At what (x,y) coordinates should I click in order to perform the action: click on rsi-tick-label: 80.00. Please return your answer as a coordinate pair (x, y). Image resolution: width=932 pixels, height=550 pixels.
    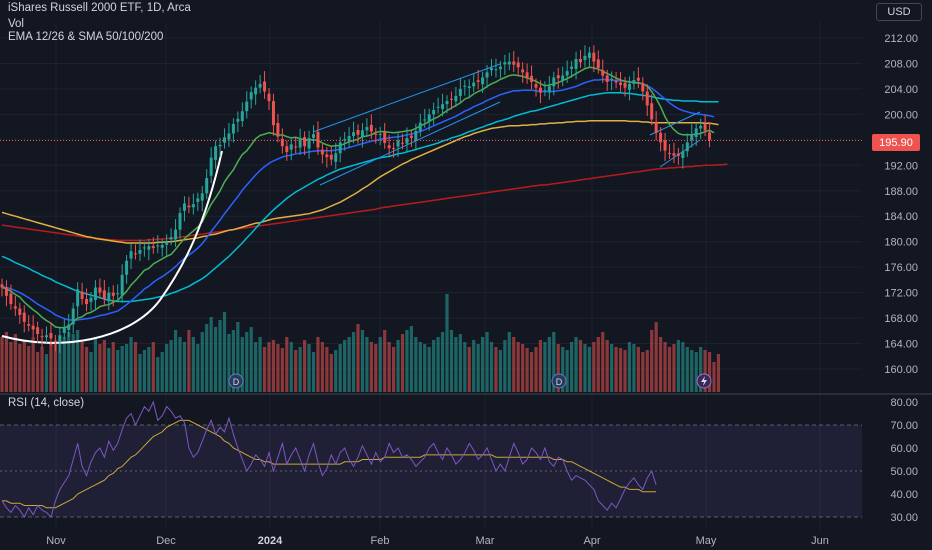
    Looking at the image, I should click on (904, 403).